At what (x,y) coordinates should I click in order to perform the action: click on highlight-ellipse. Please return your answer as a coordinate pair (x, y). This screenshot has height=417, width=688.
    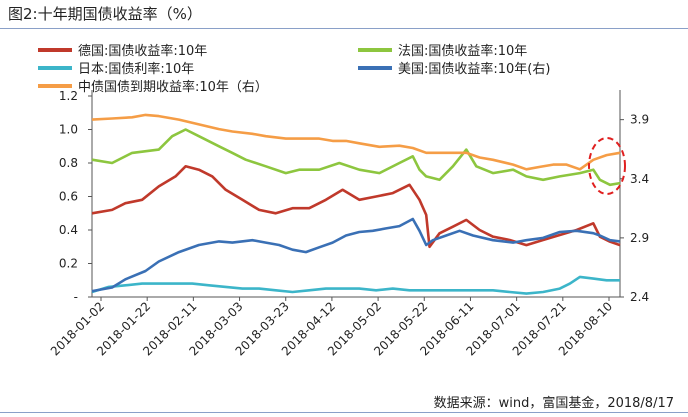
    Looking at the image, I should click on (607, 166).